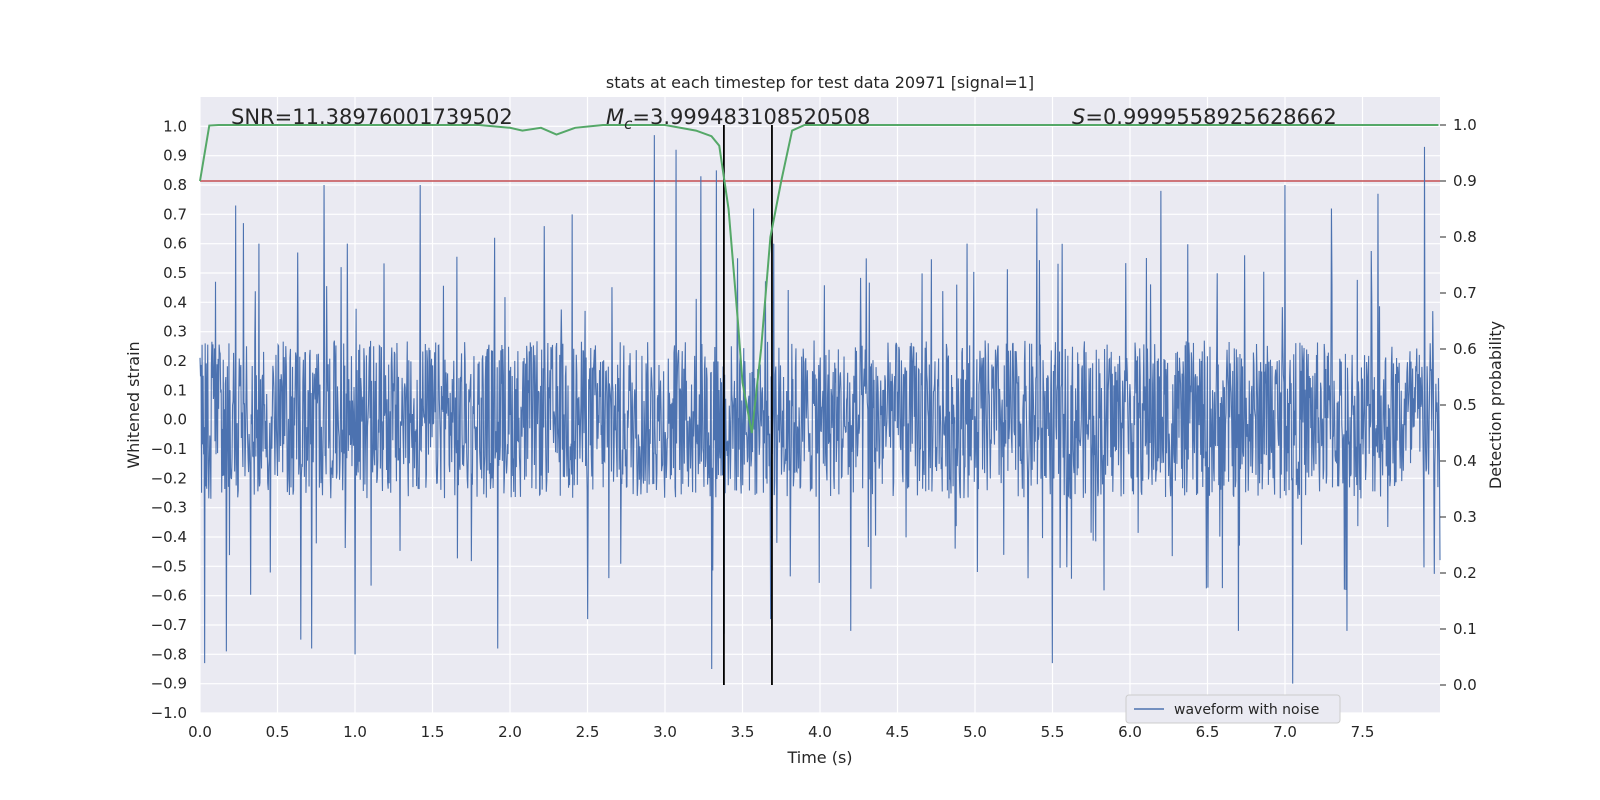 Image resolution: width=1600 pixels, height=800 pixels. What do you see at coordinates (169, 625) in the screenshot?
I see `y-tick-label: −0.7` at bounding box center [169, 625].